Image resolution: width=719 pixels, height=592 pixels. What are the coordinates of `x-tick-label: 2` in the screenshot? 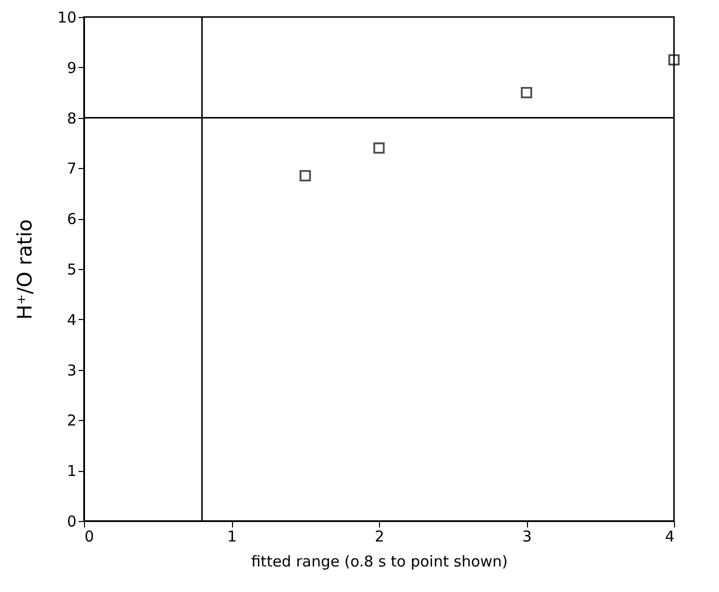 It's located at (379, 537).